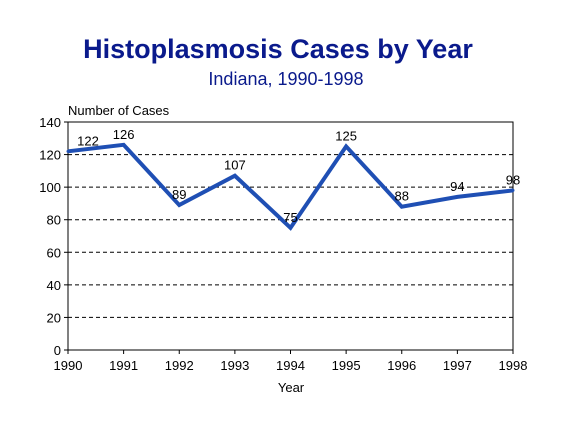 This screenshot has width=566, height=425. I want to click on chart-title: Histoplasmosis Cases by Year, so click(278, 49).